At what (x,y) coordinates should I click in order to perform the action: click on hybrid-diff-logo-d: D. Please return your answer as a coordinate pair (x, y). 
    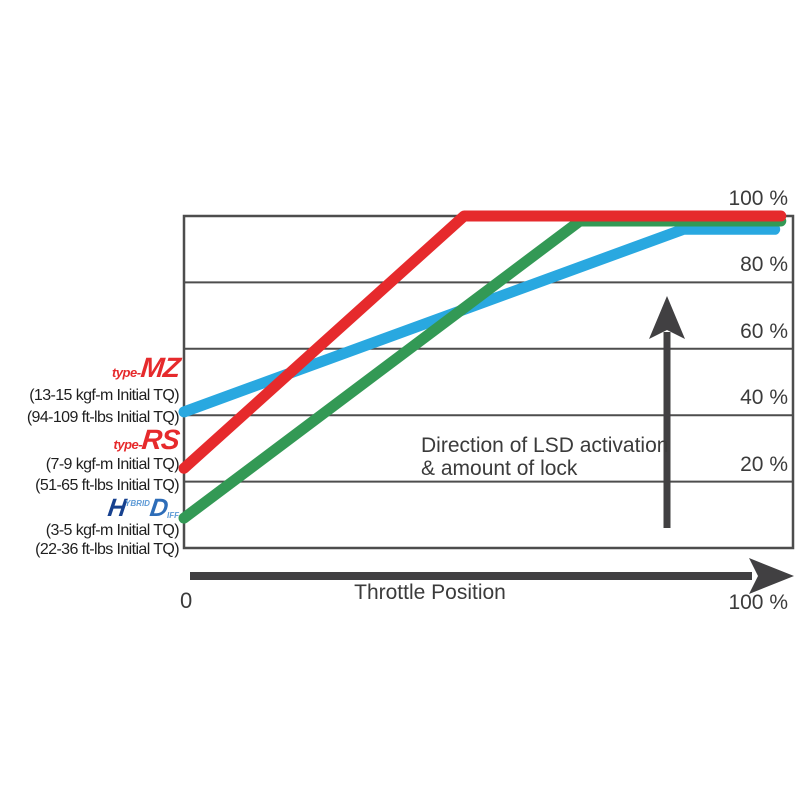
    Looking at the image, I should click on (159, 508).